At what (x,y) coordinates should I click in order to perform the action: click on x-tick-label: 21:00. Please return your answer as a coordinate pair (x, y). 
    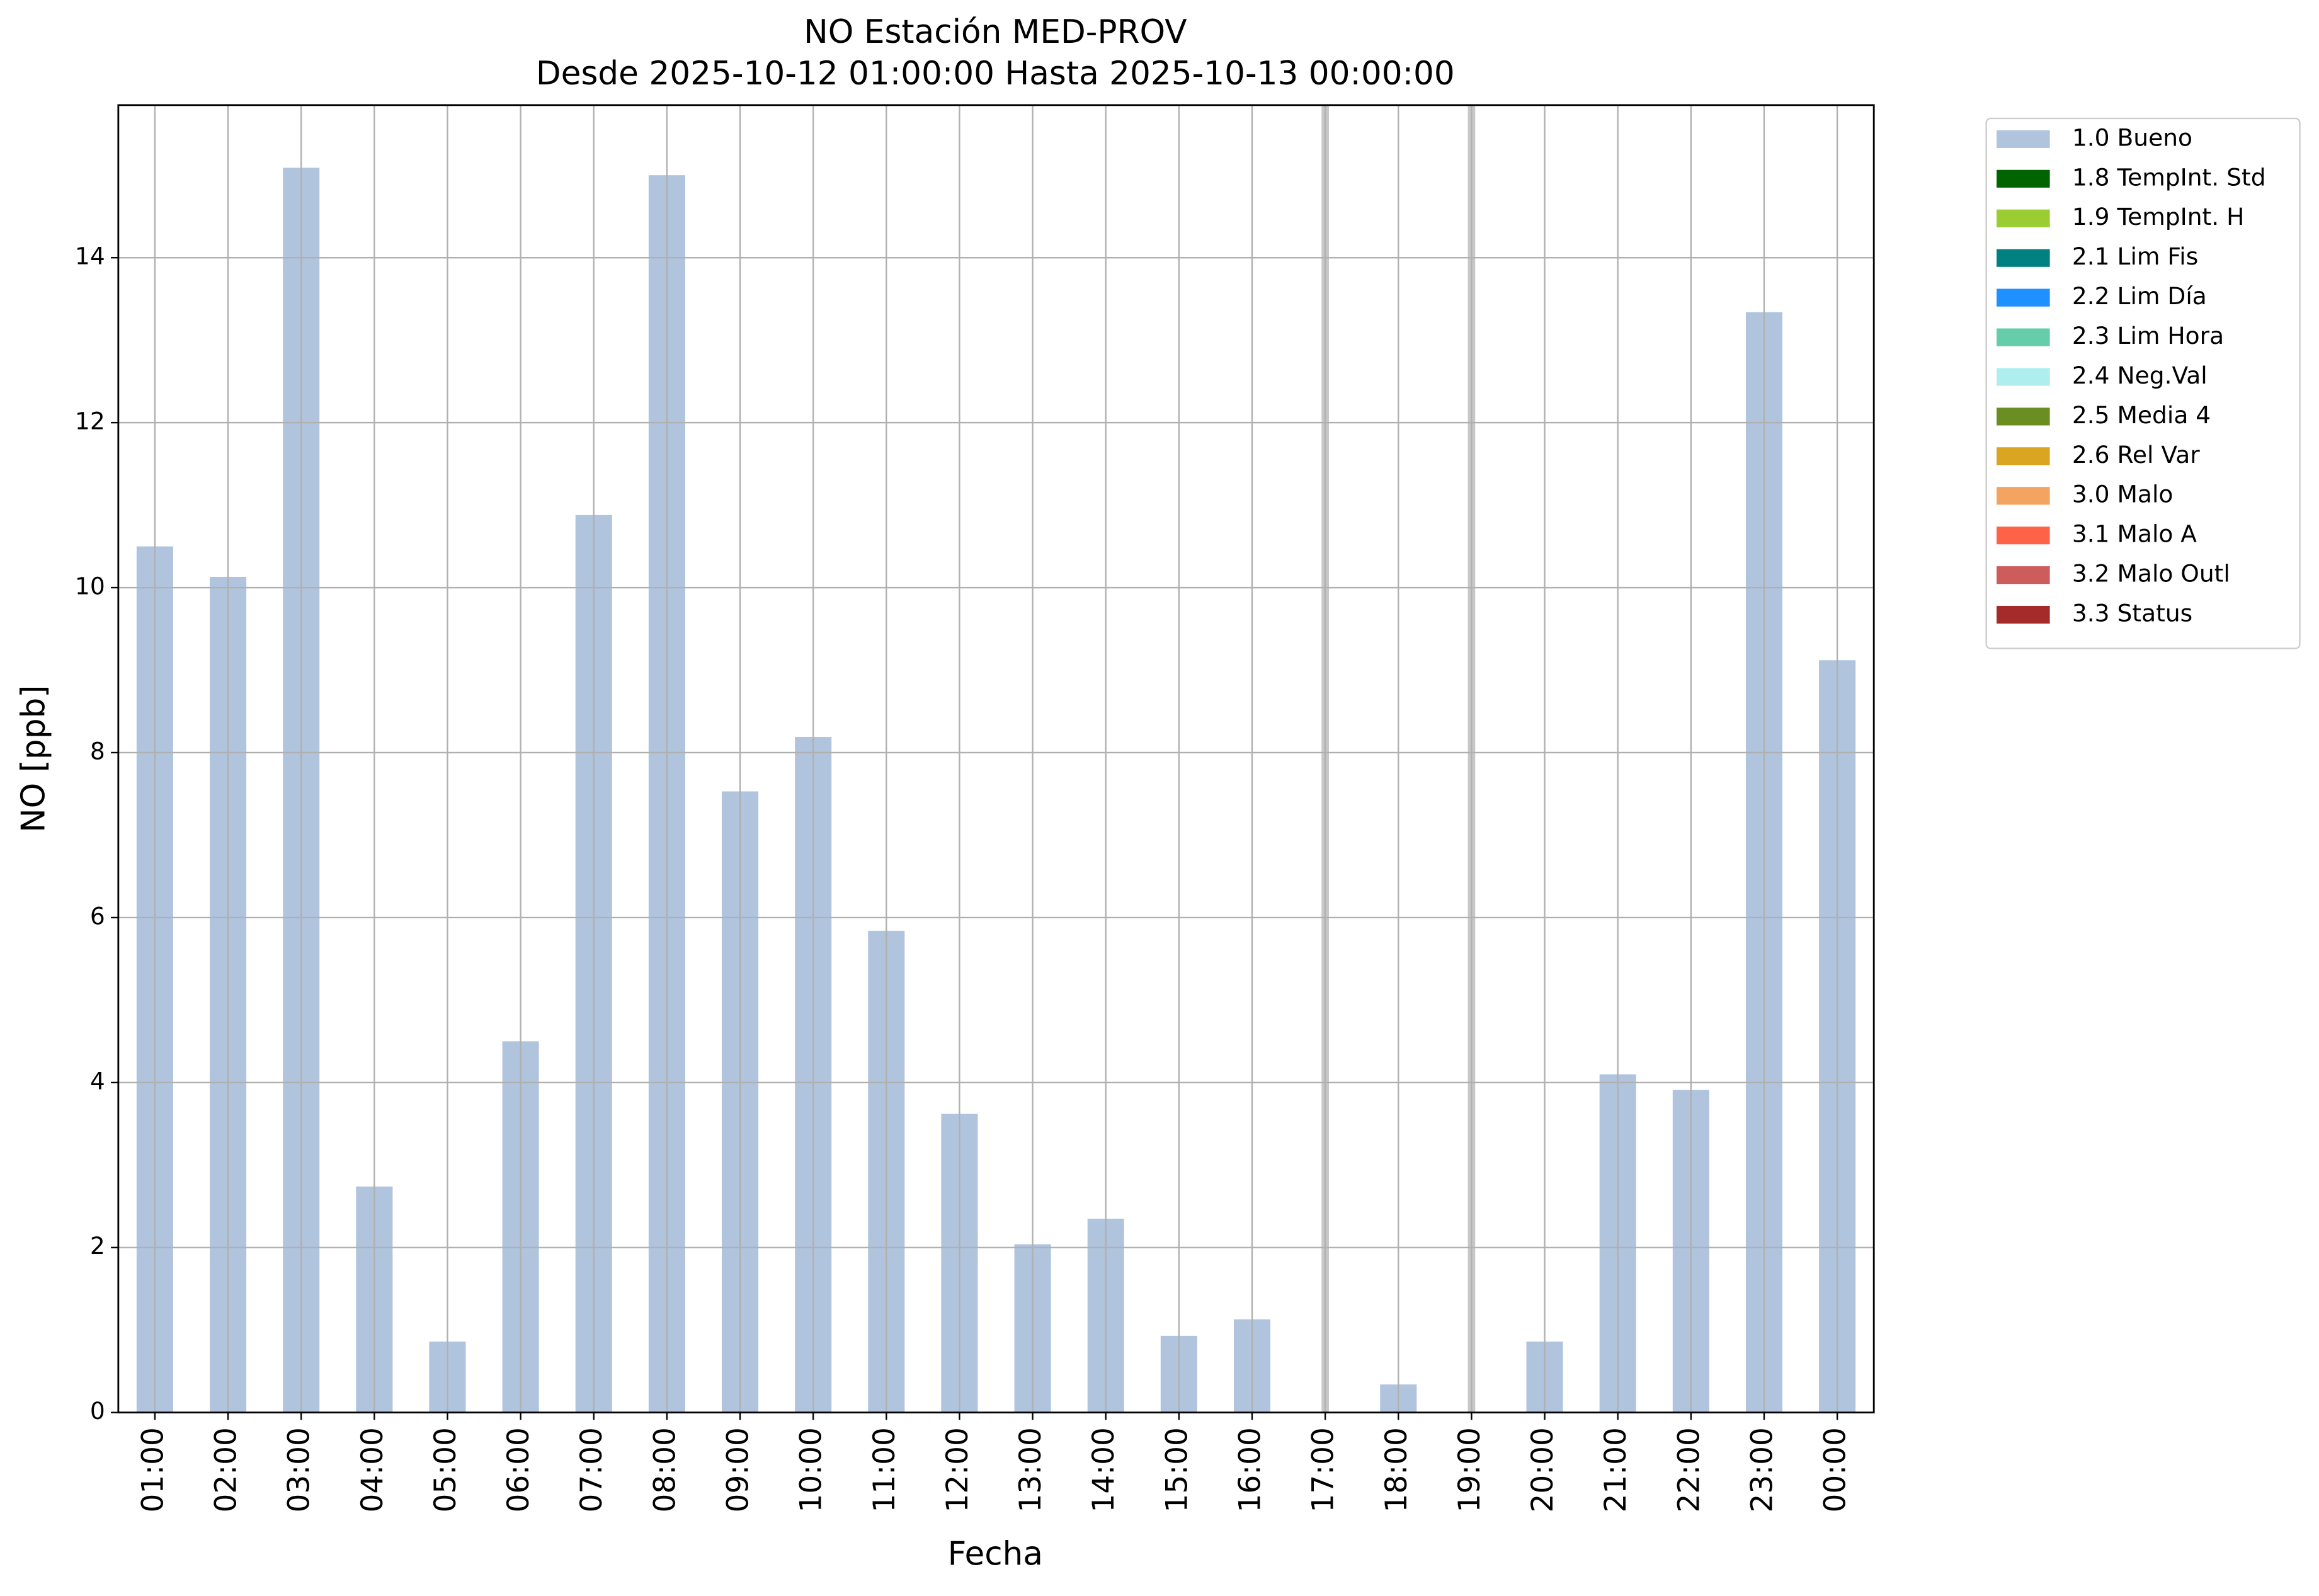
    Looking at the image, I should click on (1615, 1469).